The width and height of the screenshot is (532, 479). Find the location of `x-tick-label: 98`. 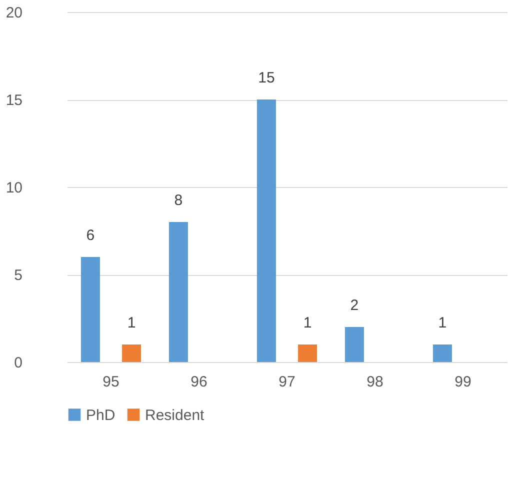

x-tick-label: 98 is located at coordinates (375, 382).